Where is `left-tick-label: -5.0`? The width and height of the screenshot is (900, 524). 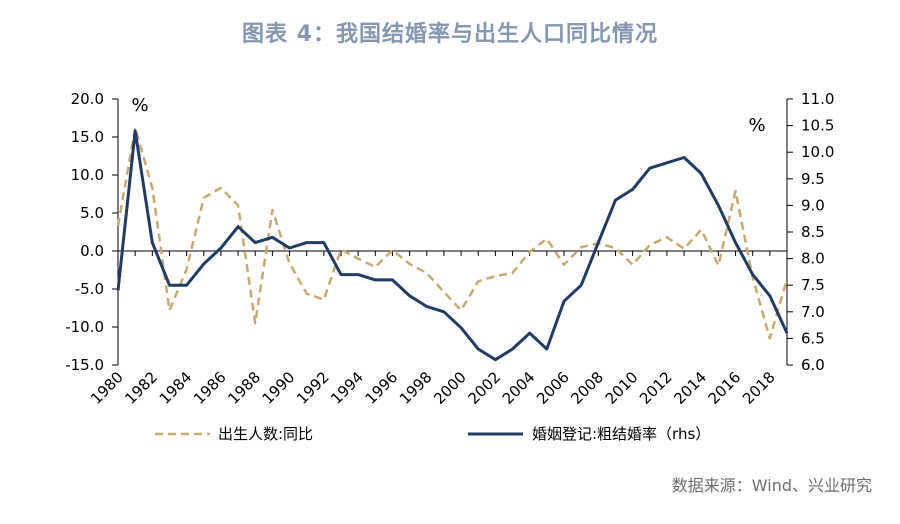 left-tick-label: -5.0 is located at coordinates (89, 289).